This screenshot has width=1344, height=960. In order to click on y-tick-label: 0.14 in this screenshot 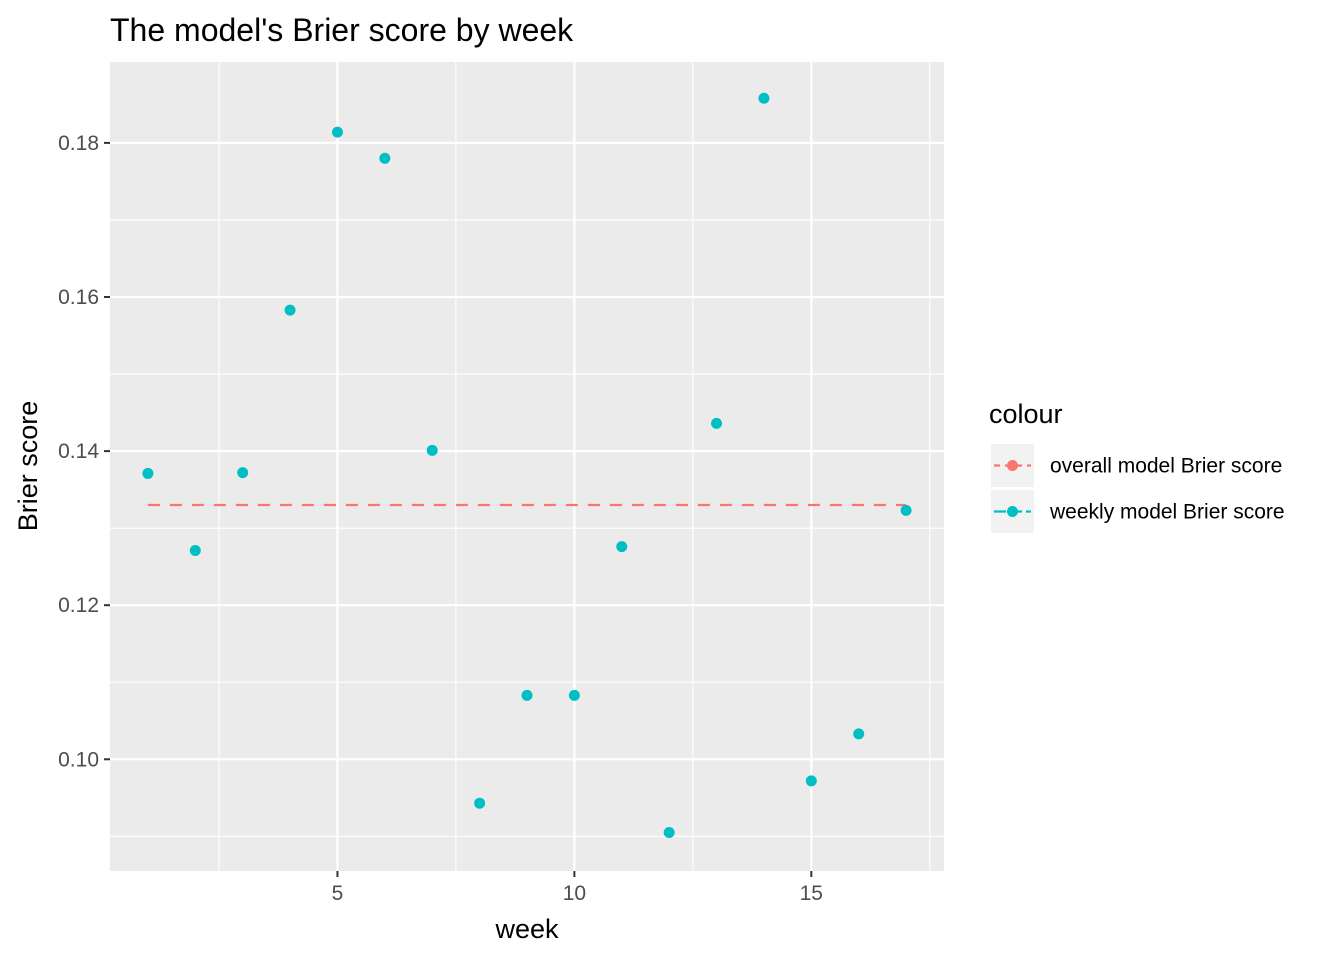, I will do `click(78, 451)`.